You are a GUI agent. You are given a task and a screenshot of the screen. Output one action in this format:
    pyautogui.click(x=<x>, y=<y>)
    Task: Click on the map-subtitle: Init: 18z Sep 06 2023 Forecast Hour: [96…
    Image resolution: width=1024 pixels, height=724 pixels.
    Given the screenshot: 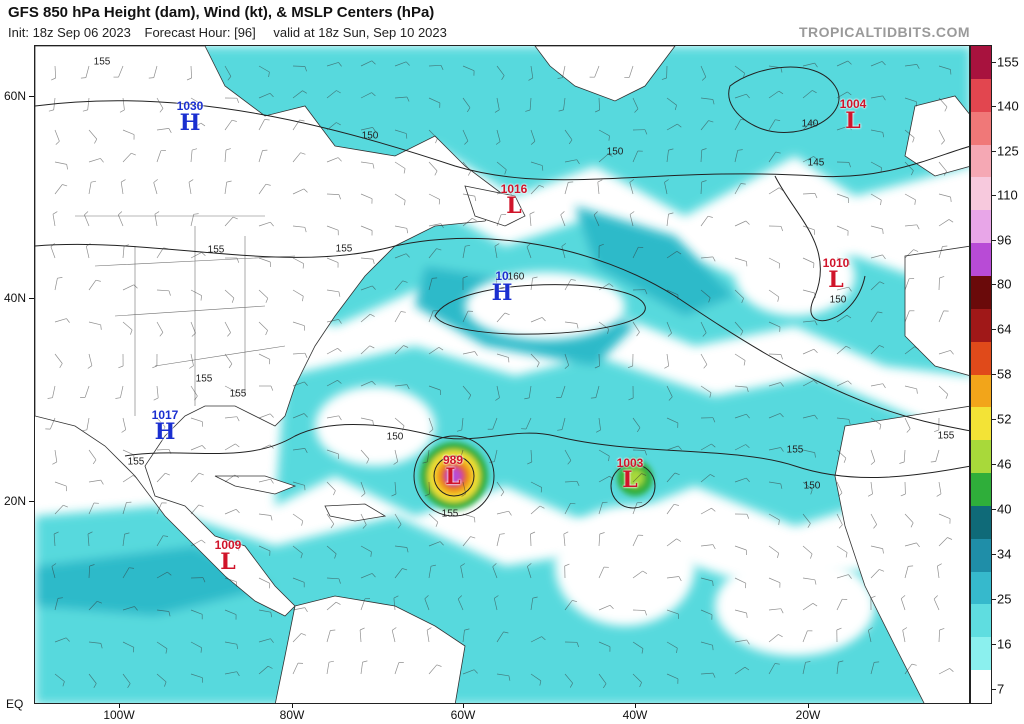 What is the action you would take?
    pyautogui.click(x=227, y=32)
    